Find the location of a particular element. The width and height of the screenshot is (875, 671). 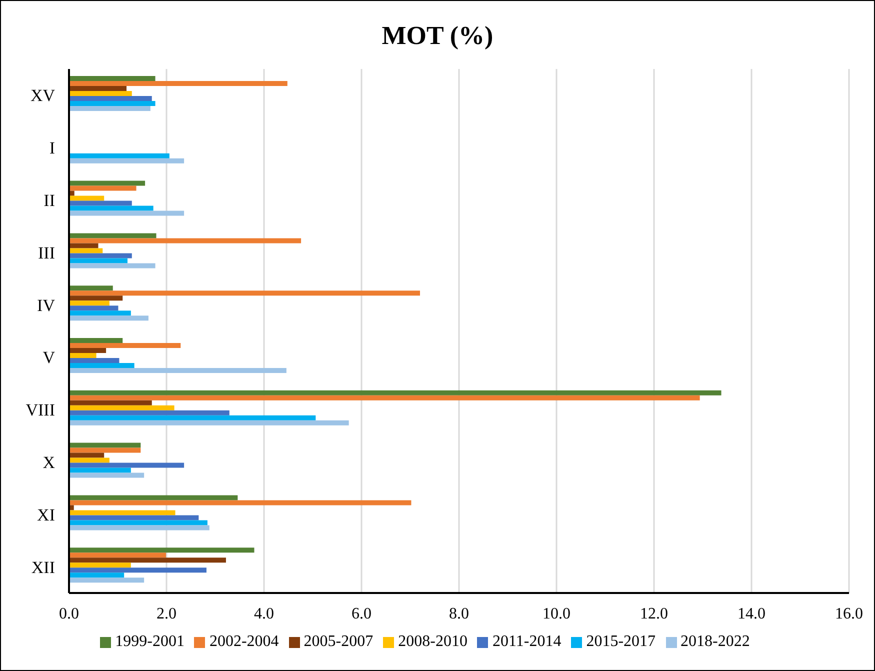

y-tick-label: XI is located at coordinates (46, 514).